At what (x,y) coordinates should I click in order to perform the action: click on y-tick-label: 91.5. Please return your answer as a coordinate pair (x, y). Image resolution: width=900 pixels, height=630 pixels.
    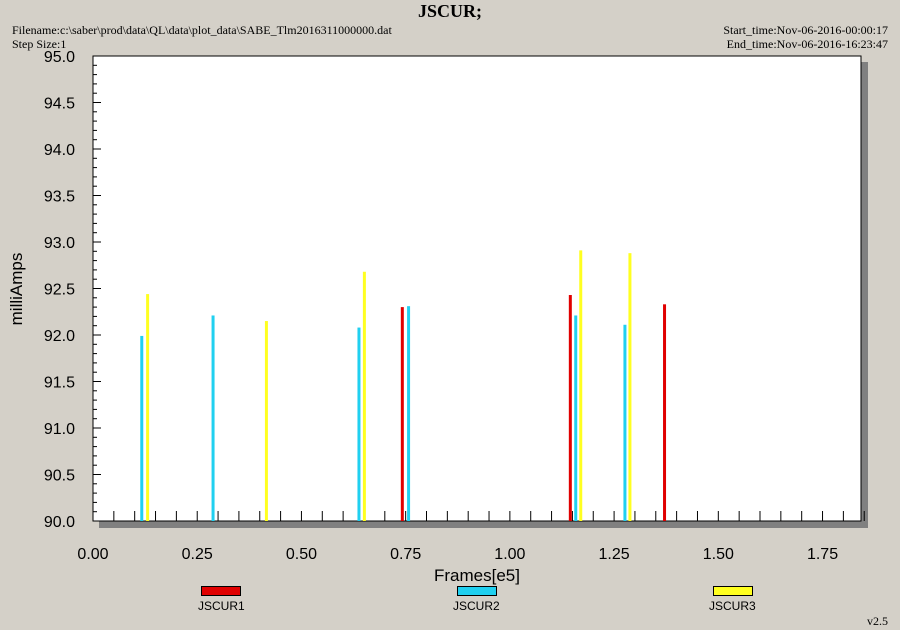
    Looking at the image, I should click on (59, 383).